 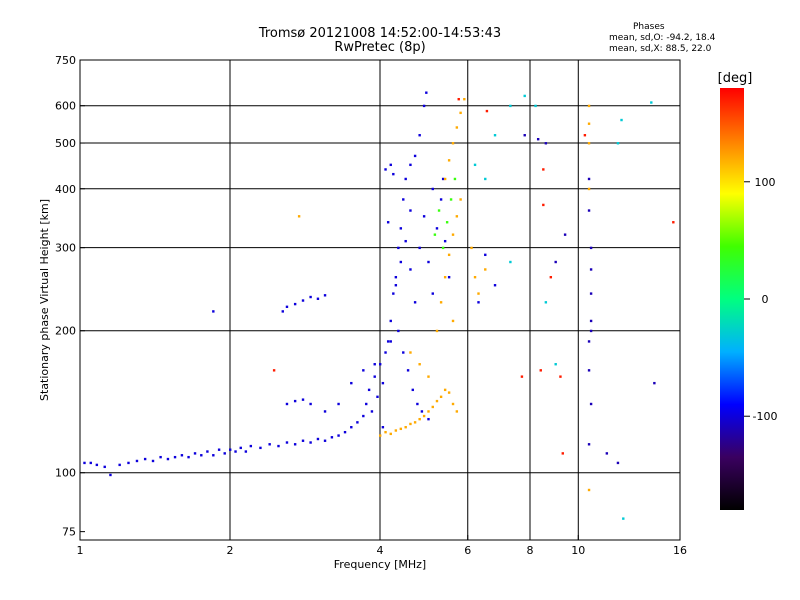 I want to click on chart-title: Tromsø 20121008 14:52:00-14:53:43, so click(x=380, y=33).